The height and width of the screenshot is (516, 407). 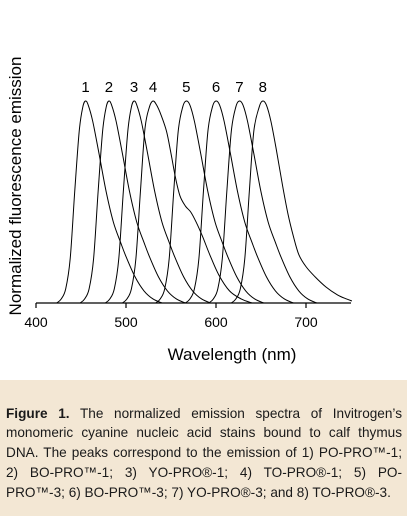 What do you see at coordinates (153, 87) in the screenshot?
I see `peak-label-4: 4` at bounding box center [153, 87].